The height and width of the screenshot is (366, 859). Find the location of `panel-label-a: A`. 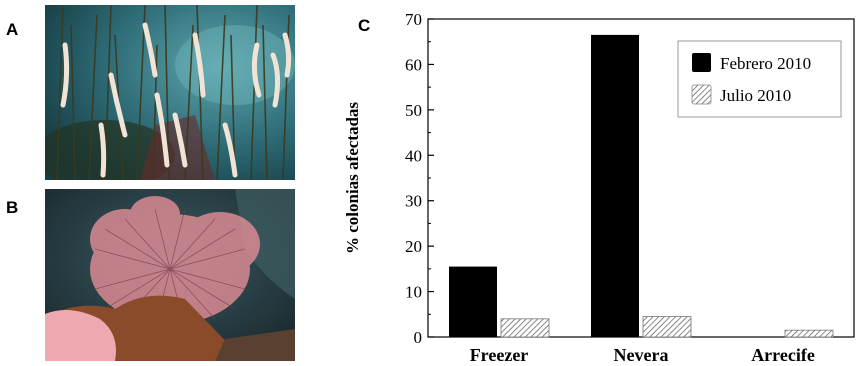

panel-label-a: A is located at coordinates (12, 29).